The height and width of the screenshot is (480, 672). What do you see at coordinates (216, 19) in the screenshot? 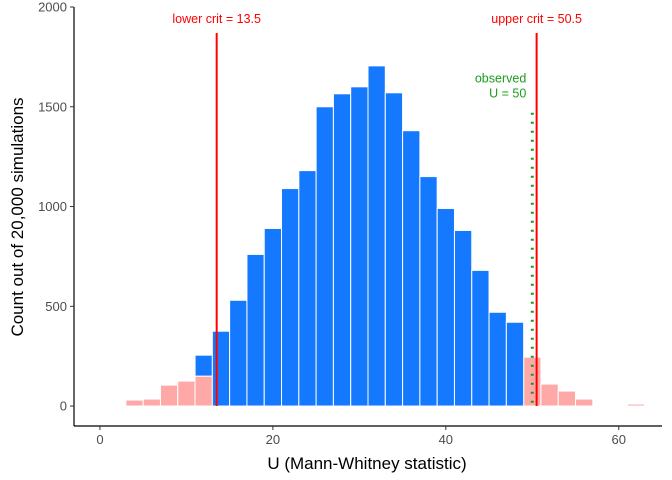
I see `critical-value-label: lower crit = 13.5` at bounding box center [216, 19].